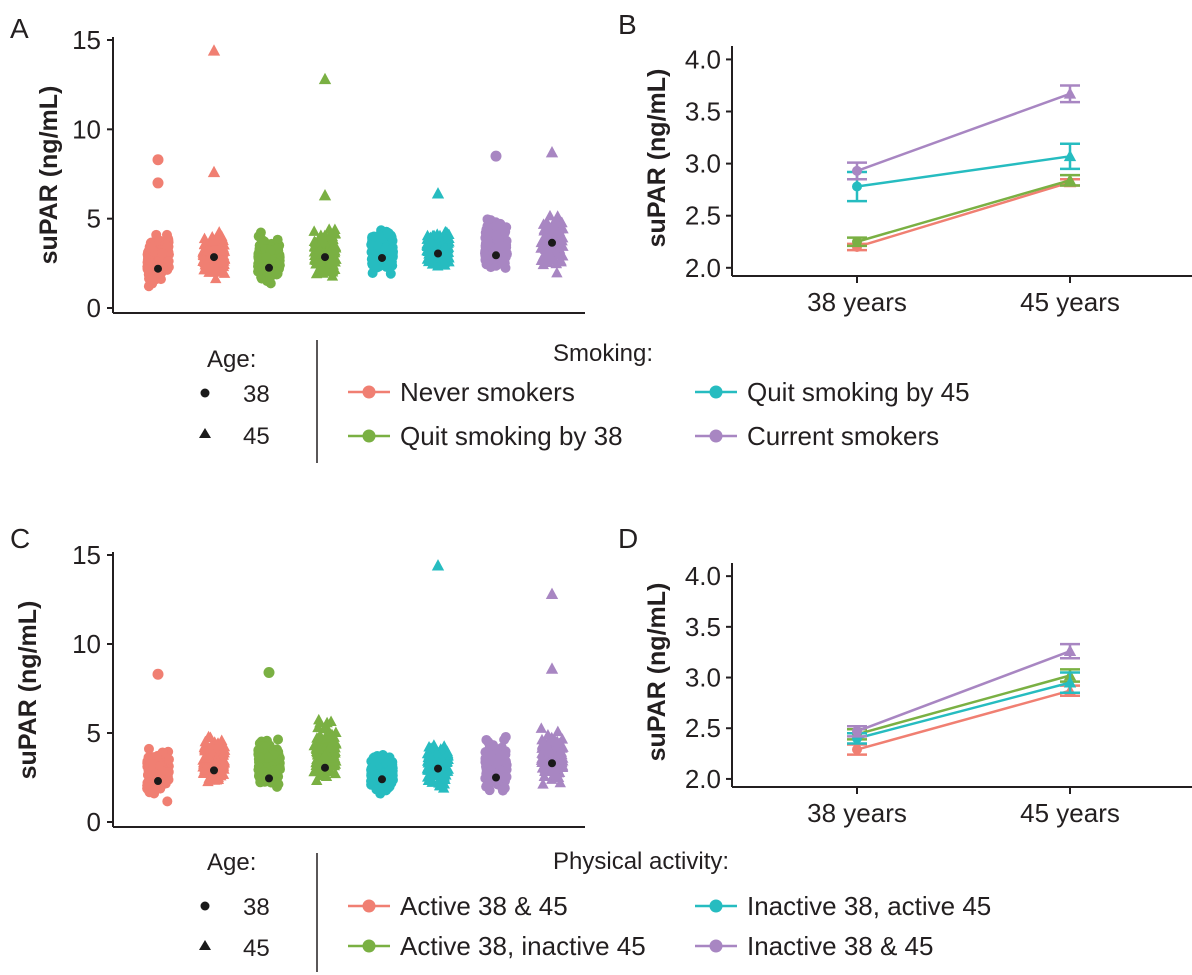 The image size is (1192, 975). What do you see at coordinates (840, 946) in the screenshot?
I see `legend-item-label: Inactive 38 & 45` at bounding box center [840, 946].